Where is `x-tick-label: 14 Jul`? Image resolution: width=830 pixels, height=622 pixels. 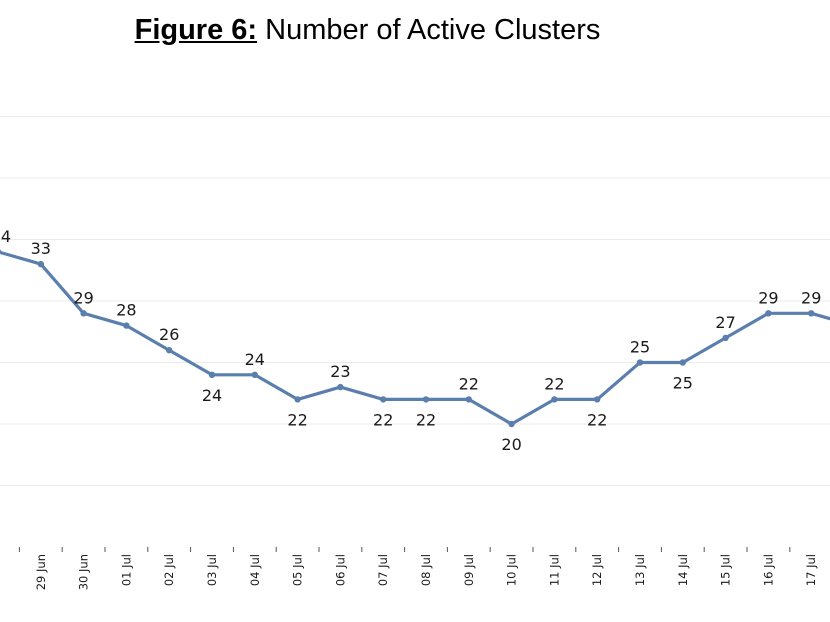
x-tick-label: 14 Jul is located at coordinates (683, 570).